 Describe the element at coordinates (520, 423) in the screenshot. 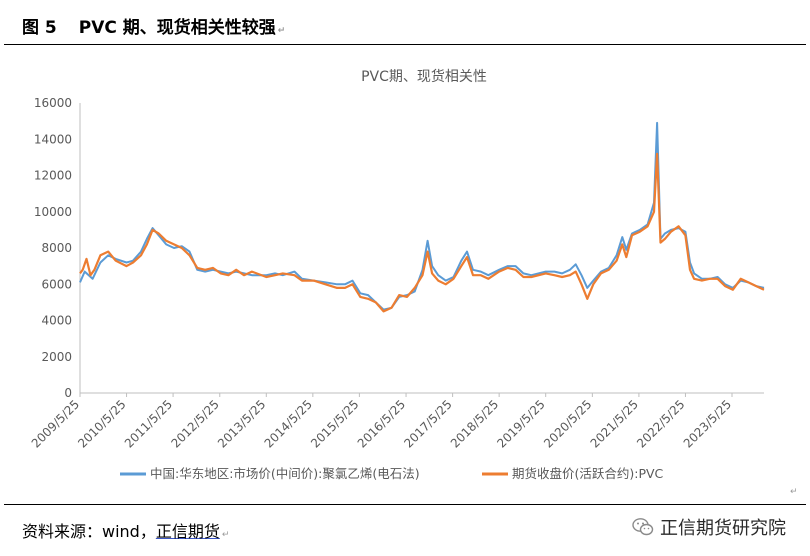

I see `x-tick-label: 2019/5/25` at that location.